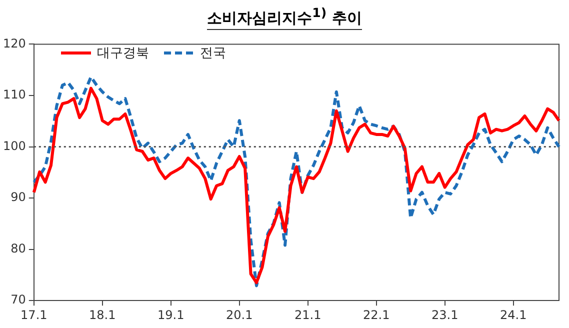  What do you see at coordinates (513, 315) in the screenshot?
I see `x-tick-label: 24.1` at bounding box center [513, 315].